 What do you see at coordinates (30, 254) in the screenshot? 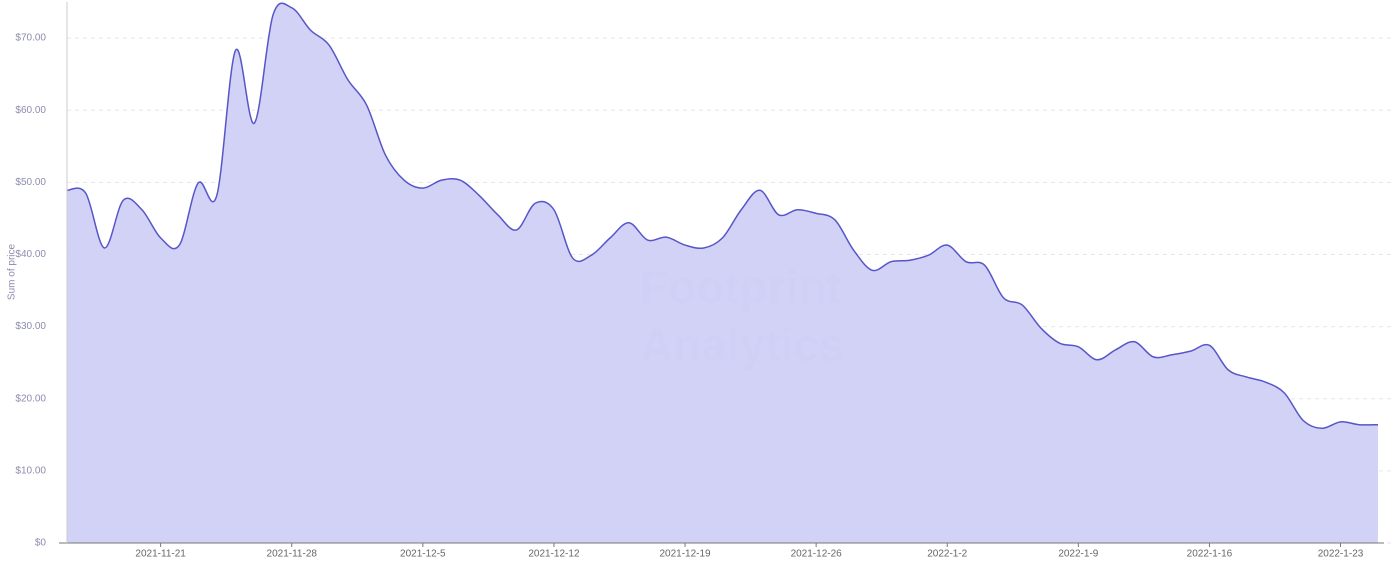
I see `y-tick-label: $40.00` at bounding box center [30, 254].